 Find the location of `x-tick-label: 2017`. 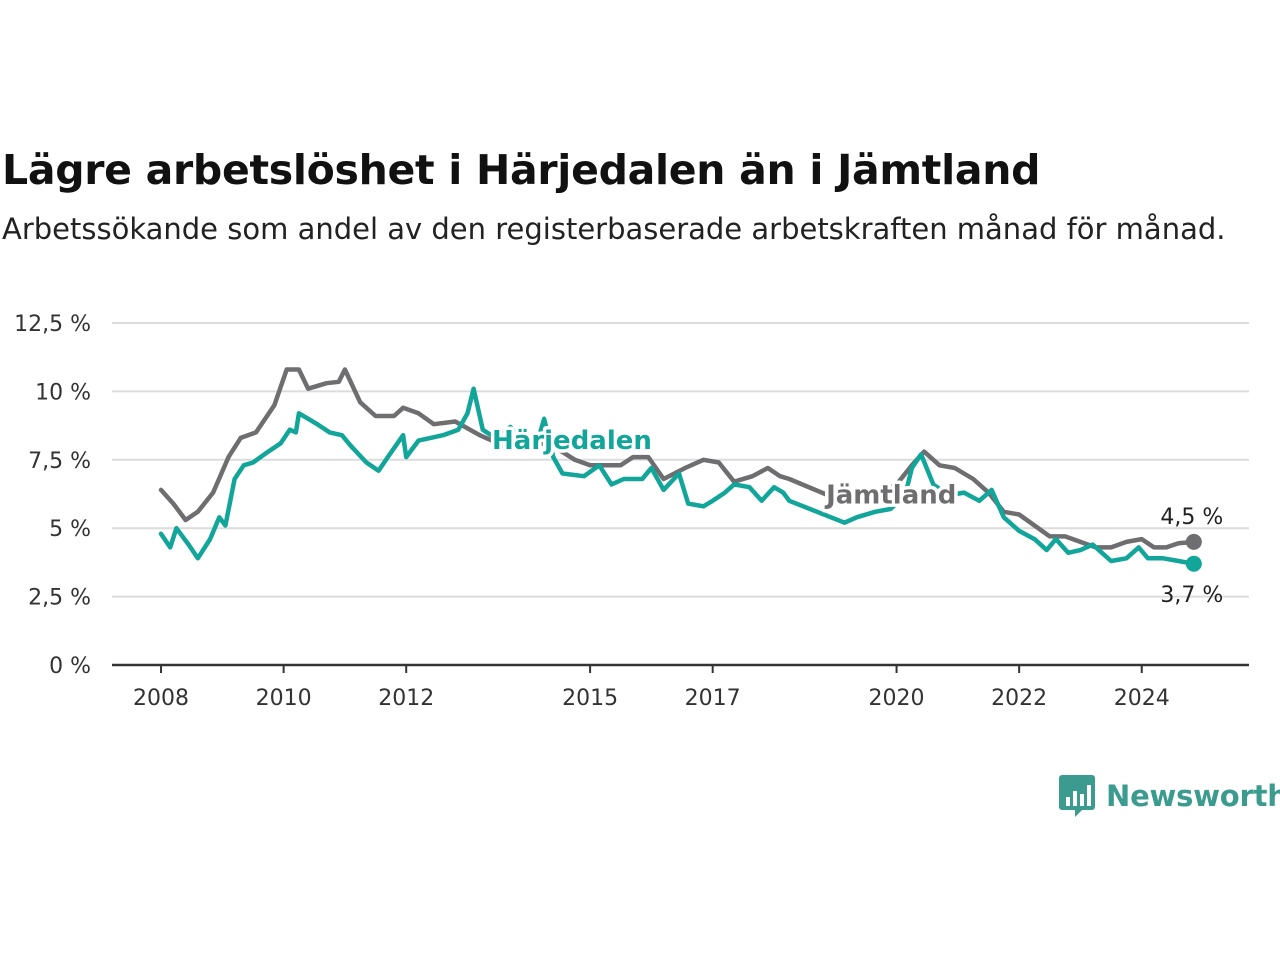

x-tick-label: 2017 is located at coordinates (713, 698).